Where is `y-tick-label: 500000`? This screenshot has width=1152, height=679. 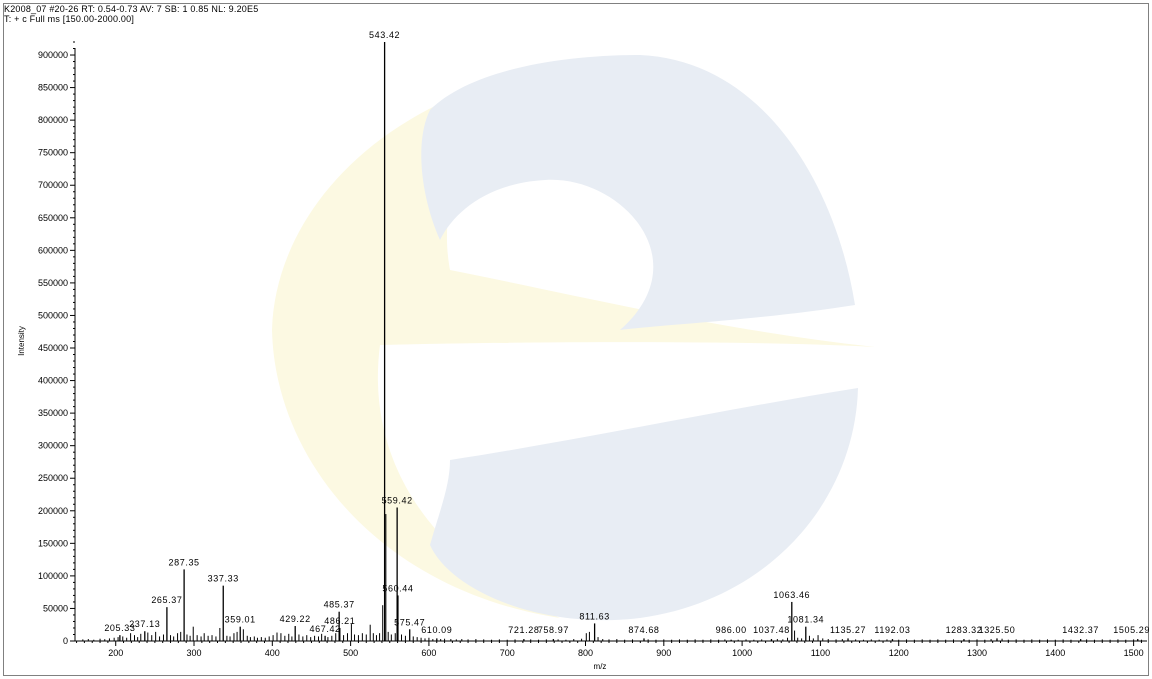
y-tick-label: 500000 is located at coordinates (53, 315).